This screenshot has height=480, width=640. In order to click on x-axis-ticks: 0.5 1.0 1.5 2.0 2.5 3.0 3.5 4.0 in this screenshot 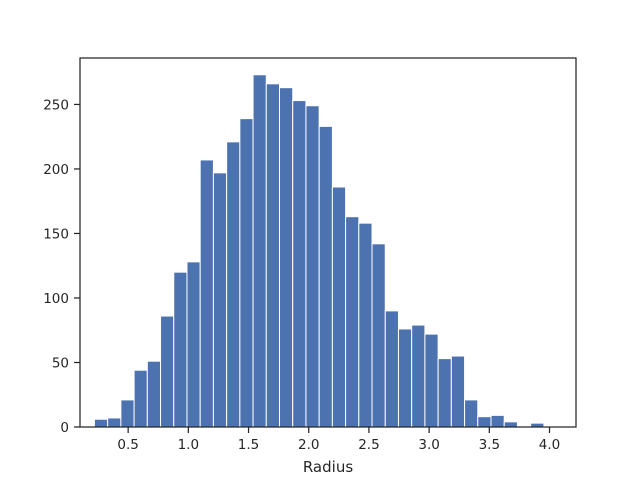, I will do `click(338, 440)`.